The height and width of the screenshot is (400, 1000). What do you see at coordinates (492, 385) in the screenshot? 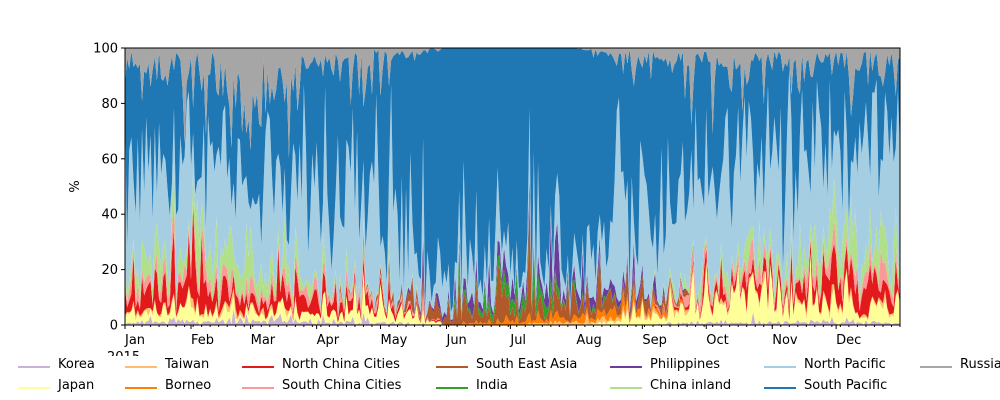
I see `legend-label: India` at bounding box center [492, 385].